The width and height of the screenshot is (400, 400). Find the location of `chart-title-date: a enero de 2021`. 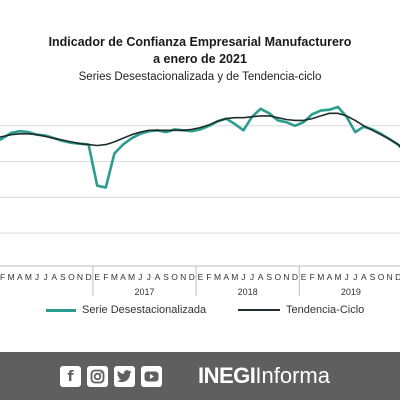

chart-title-date: a enero de 2021 is located at coordinates (200, 59).